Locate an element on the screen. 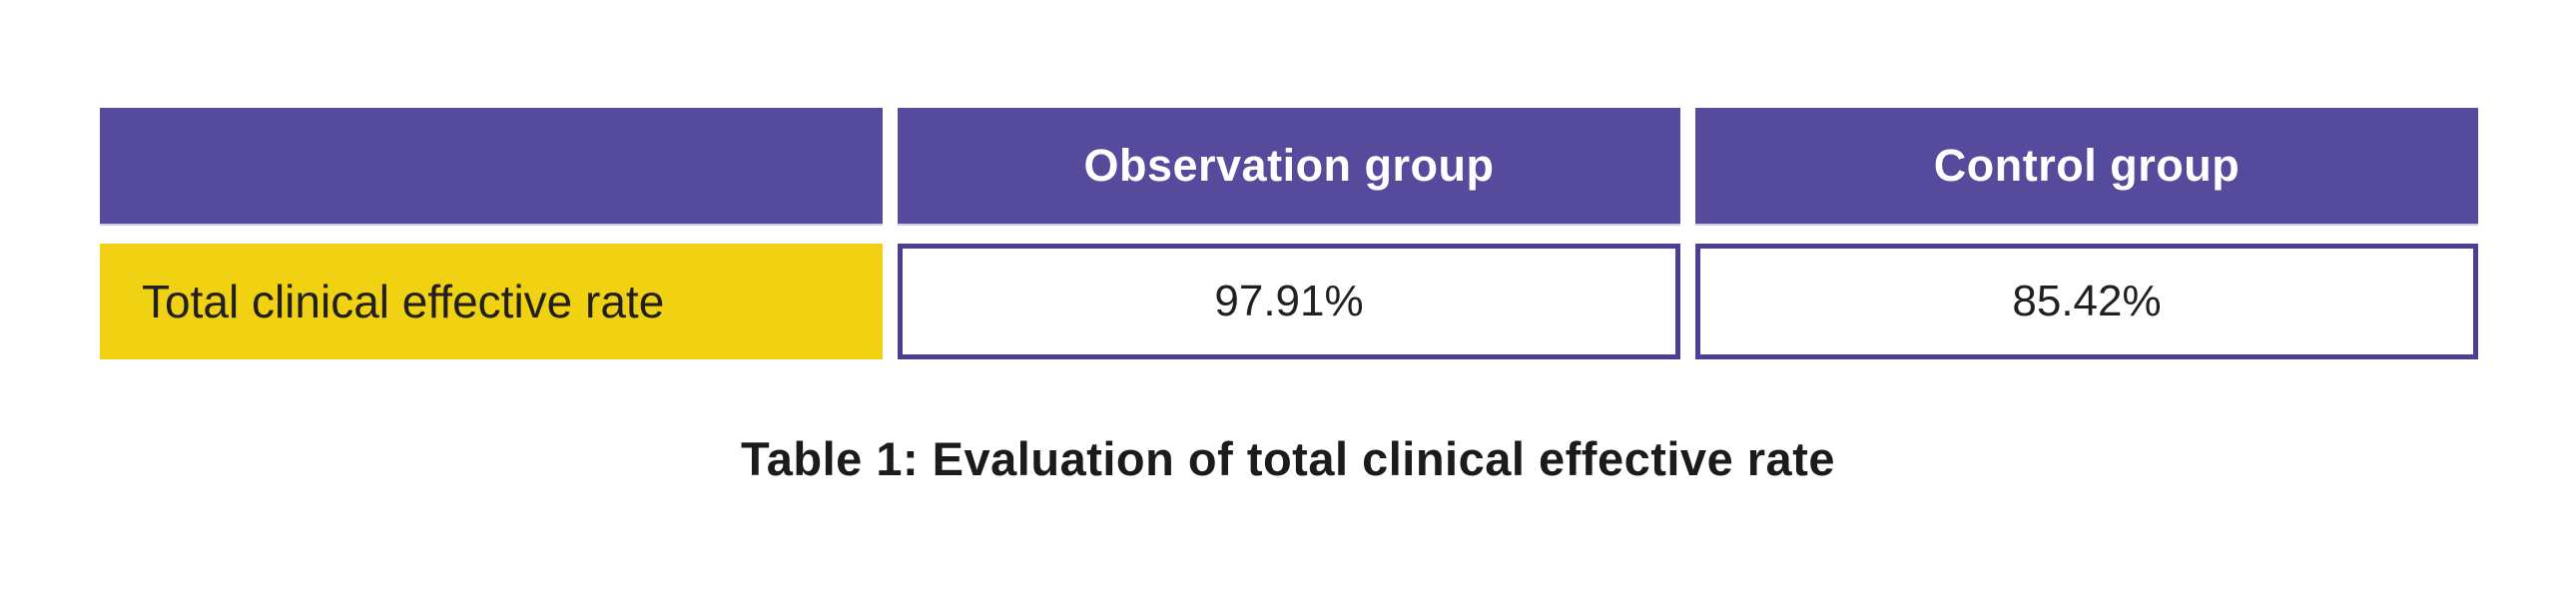 The width and height of the screenshot is (2576, 607). row-label-total-clinical-effective-rate: Total clinical effective rate is located at coordinates (491, 301).